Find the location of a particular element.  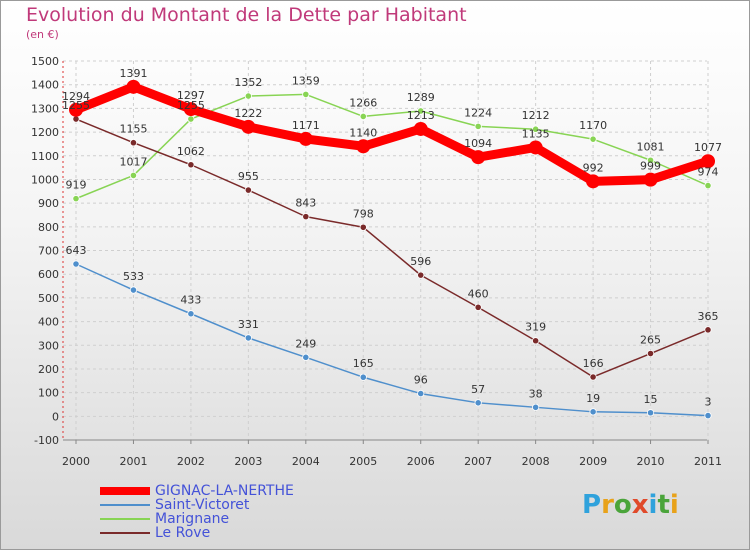

y-tick-label: 600 is located at coordinates (48, 274).